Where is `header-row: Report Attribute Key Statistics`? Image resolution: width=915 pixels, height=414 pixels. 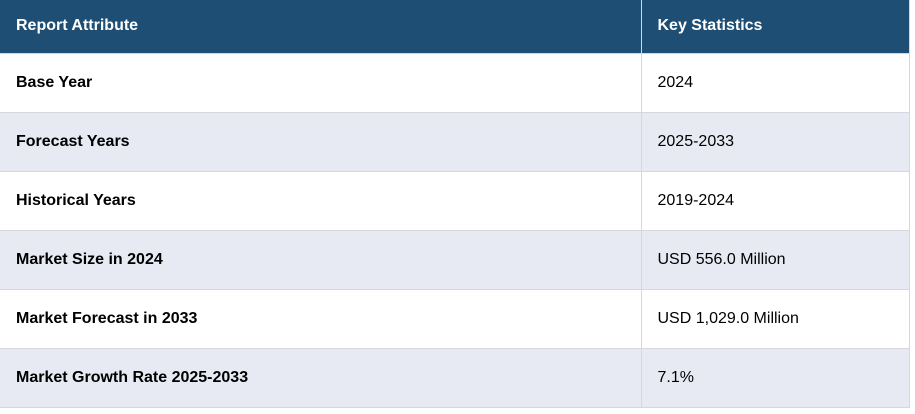 header-row: Report Attribute Key Statistics is located at coordinates (455, 27).